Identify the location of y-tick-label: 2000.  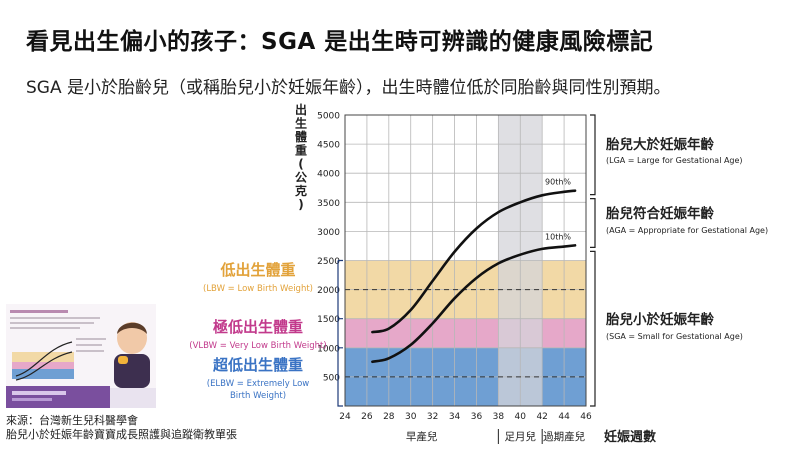
(328, 291).